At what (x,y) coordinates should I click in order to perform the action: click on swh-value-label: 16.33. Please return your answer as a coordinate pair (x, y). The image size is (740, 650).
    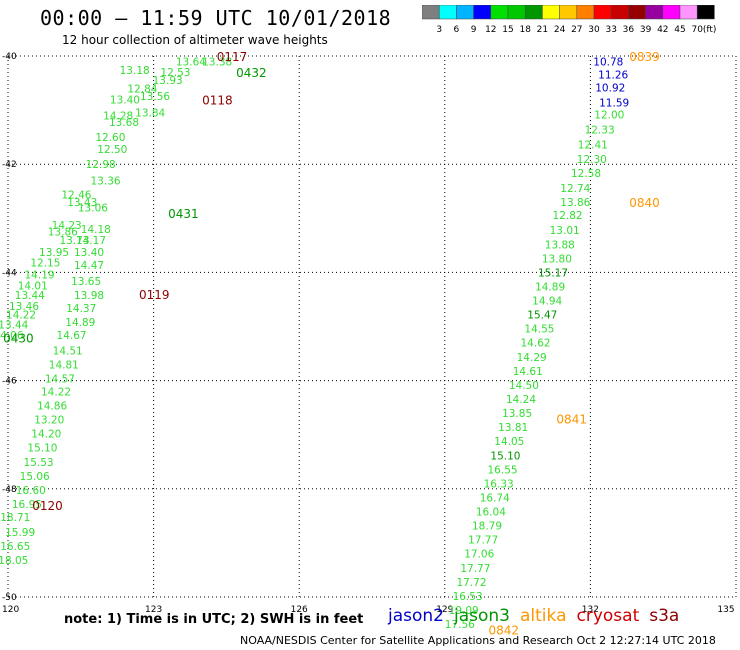
    Looking at the image, I should click on (499, 484).